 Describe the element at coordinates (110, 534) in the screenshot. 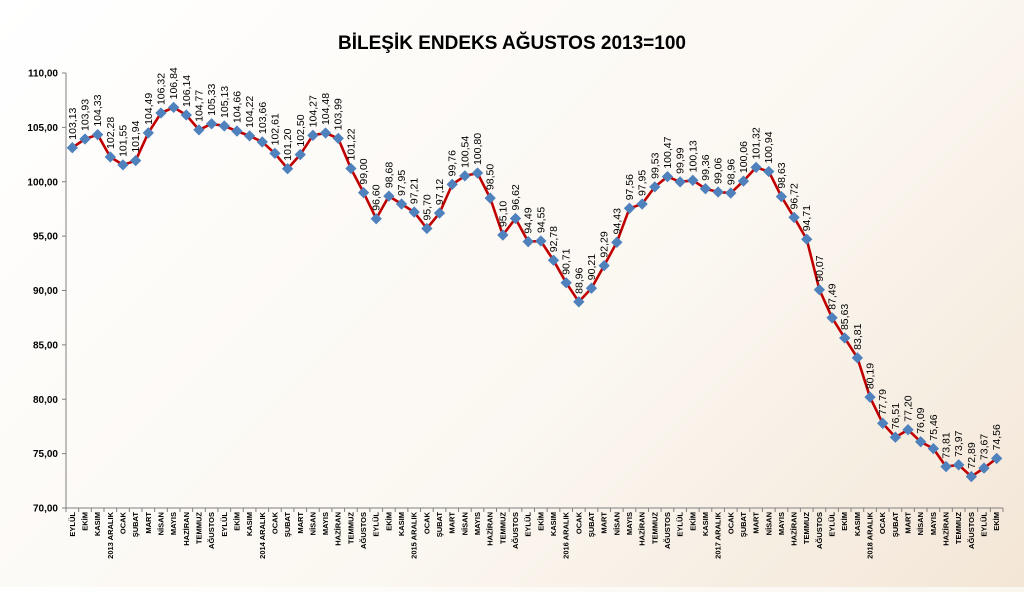

I see `x-tick-label: 2013 ARALIK` at that location.